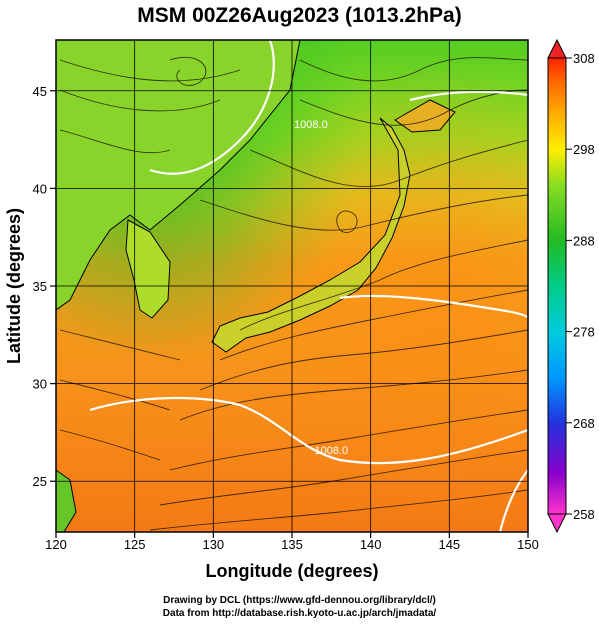 The width and height of the screenshot is (599, 625). I want to click on colorbar-tick-layer: 308 298 288 278 268 258, so click(580, 286).